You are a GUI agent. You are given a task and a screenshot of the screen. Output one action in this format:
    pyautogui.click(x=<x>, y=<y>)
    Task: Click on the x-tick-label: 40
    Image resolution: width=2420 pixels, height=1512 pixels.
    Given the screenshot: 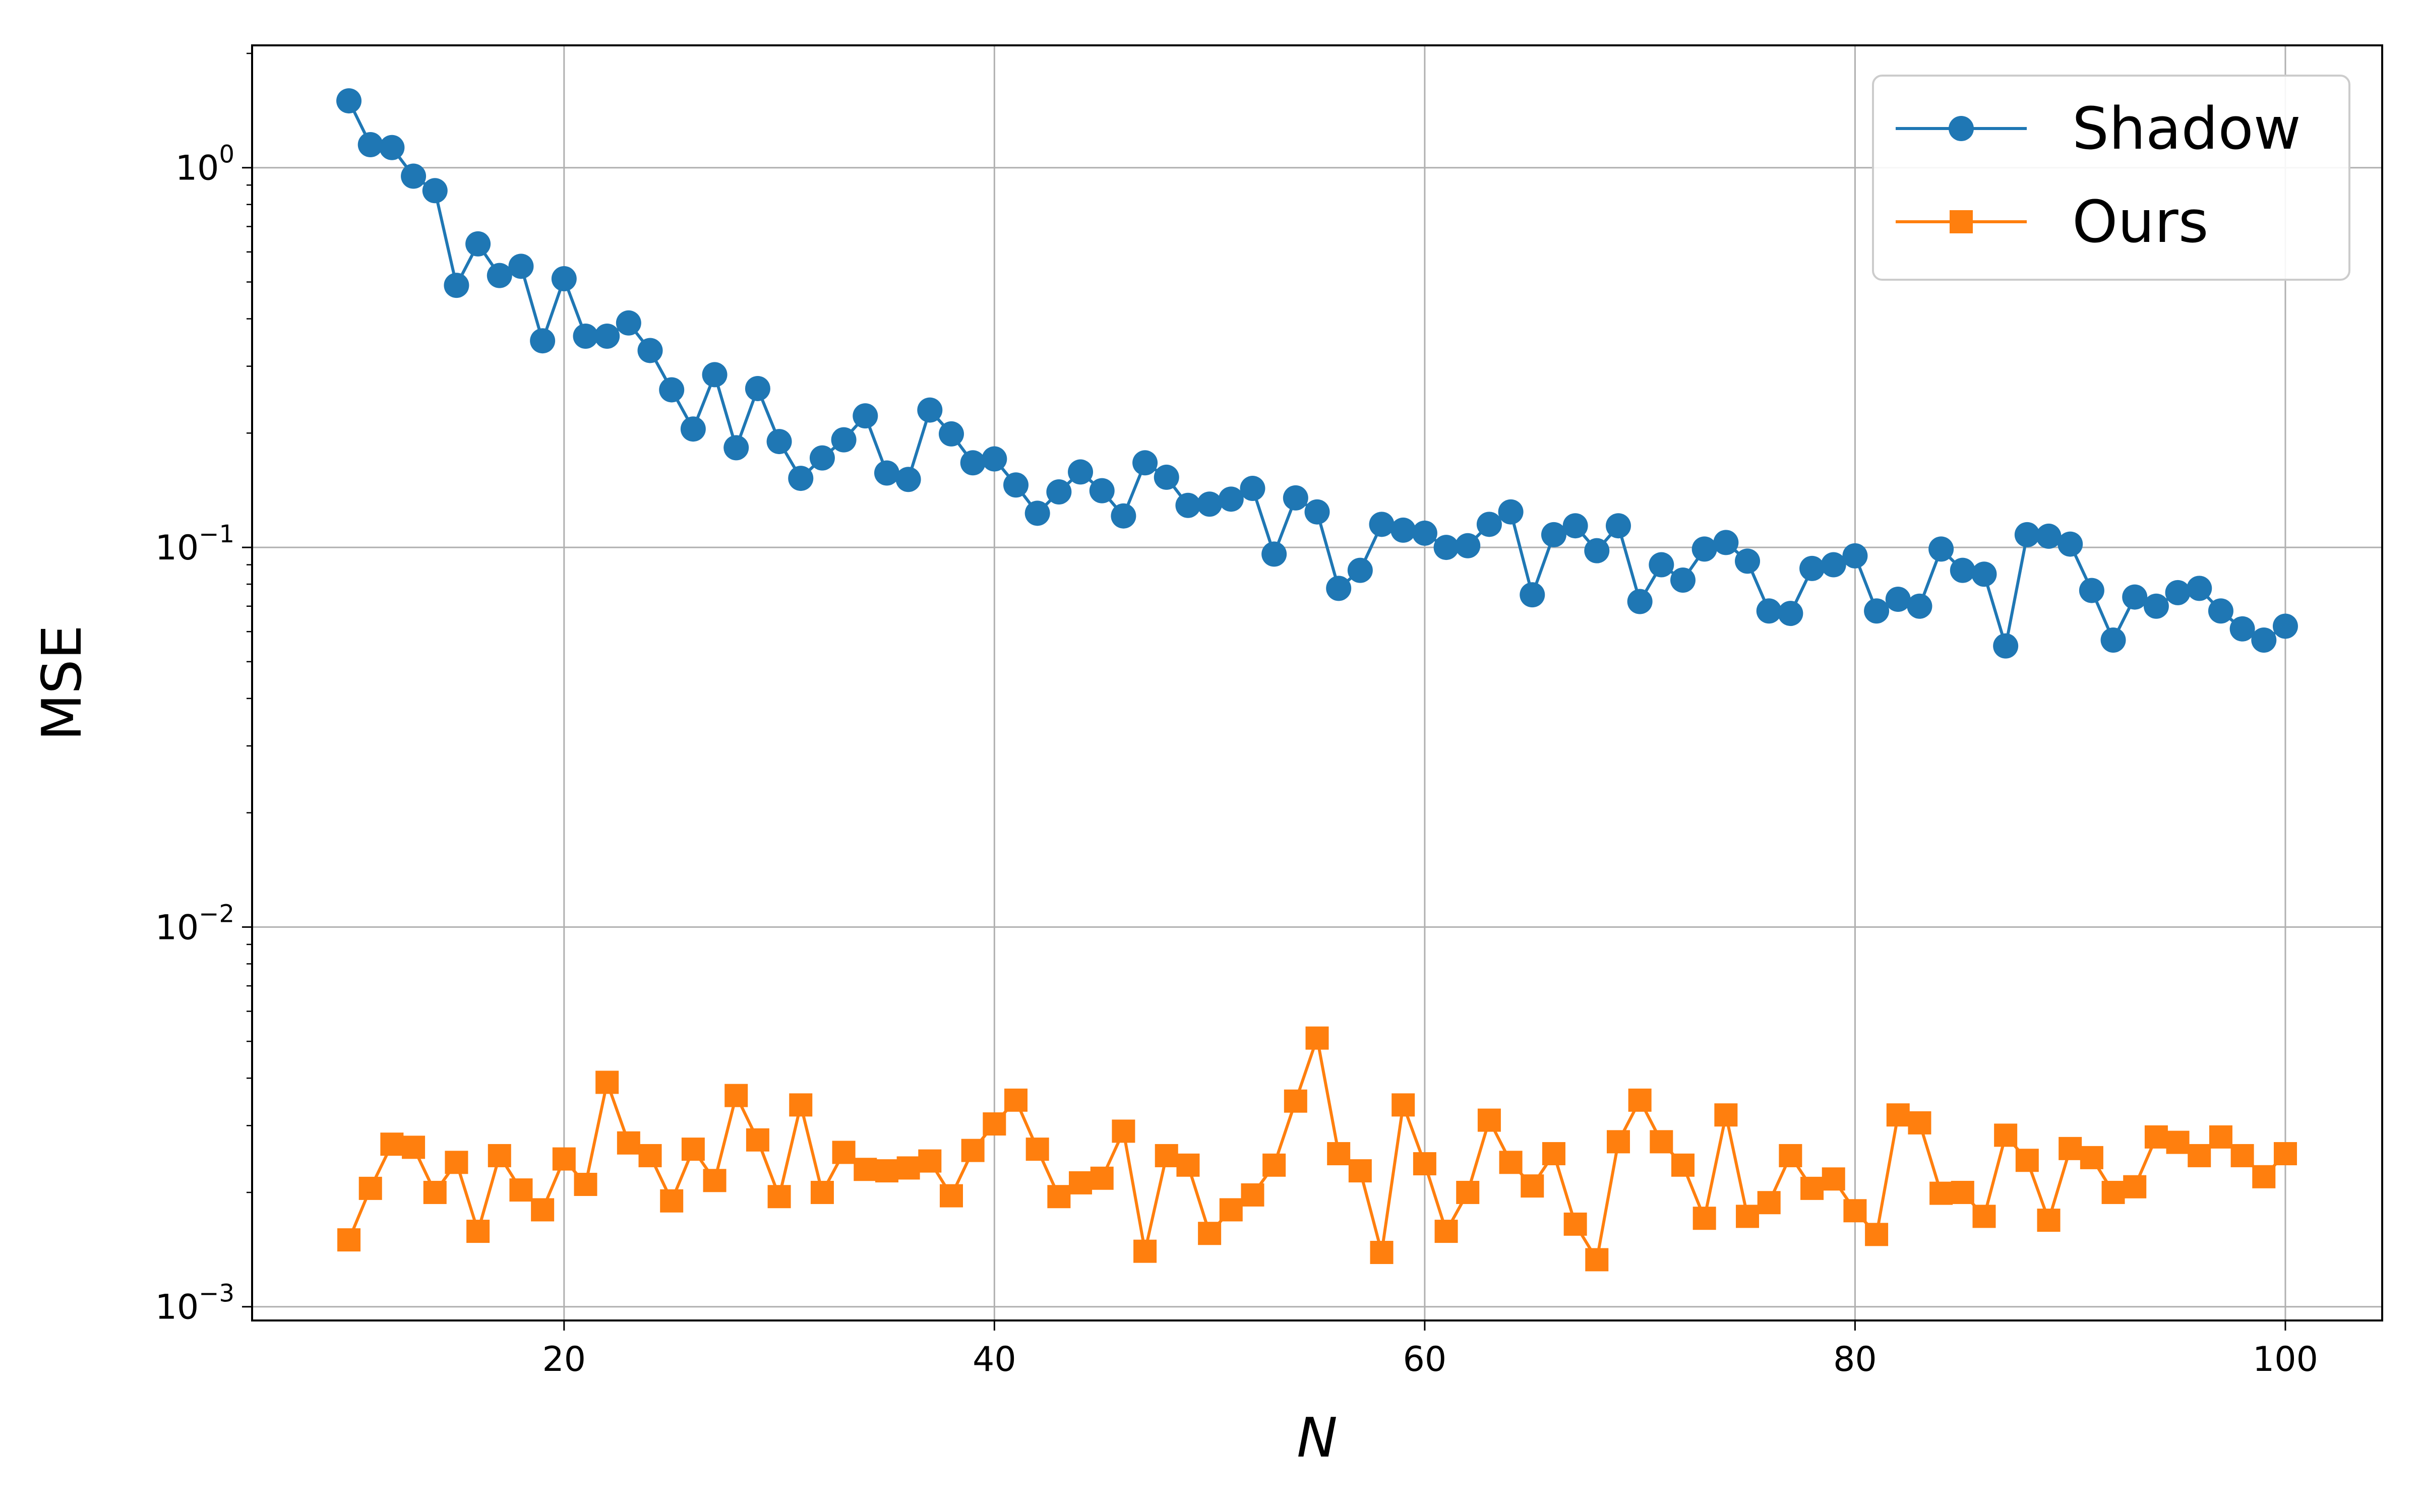 What is the action you would take?
    pyautogui.click(x=994, y=1360)
    